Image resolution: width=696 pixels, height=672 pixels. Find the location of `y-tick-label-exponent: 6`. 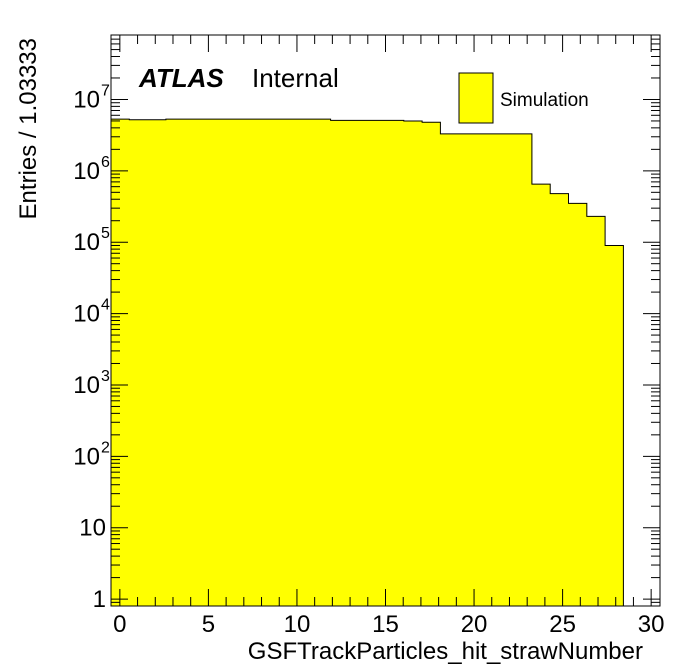

y-tick-label-exponent: 6 is located at coordinates (105, 162).